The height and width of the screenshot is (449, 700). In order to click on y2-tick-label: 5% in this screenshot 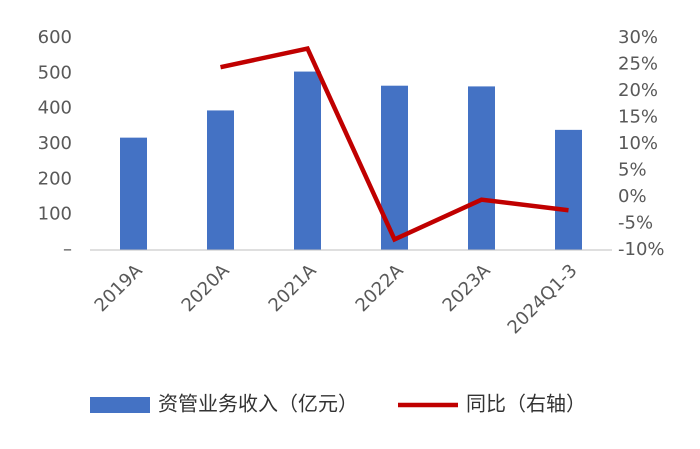, I will do `click(632, 170)`.